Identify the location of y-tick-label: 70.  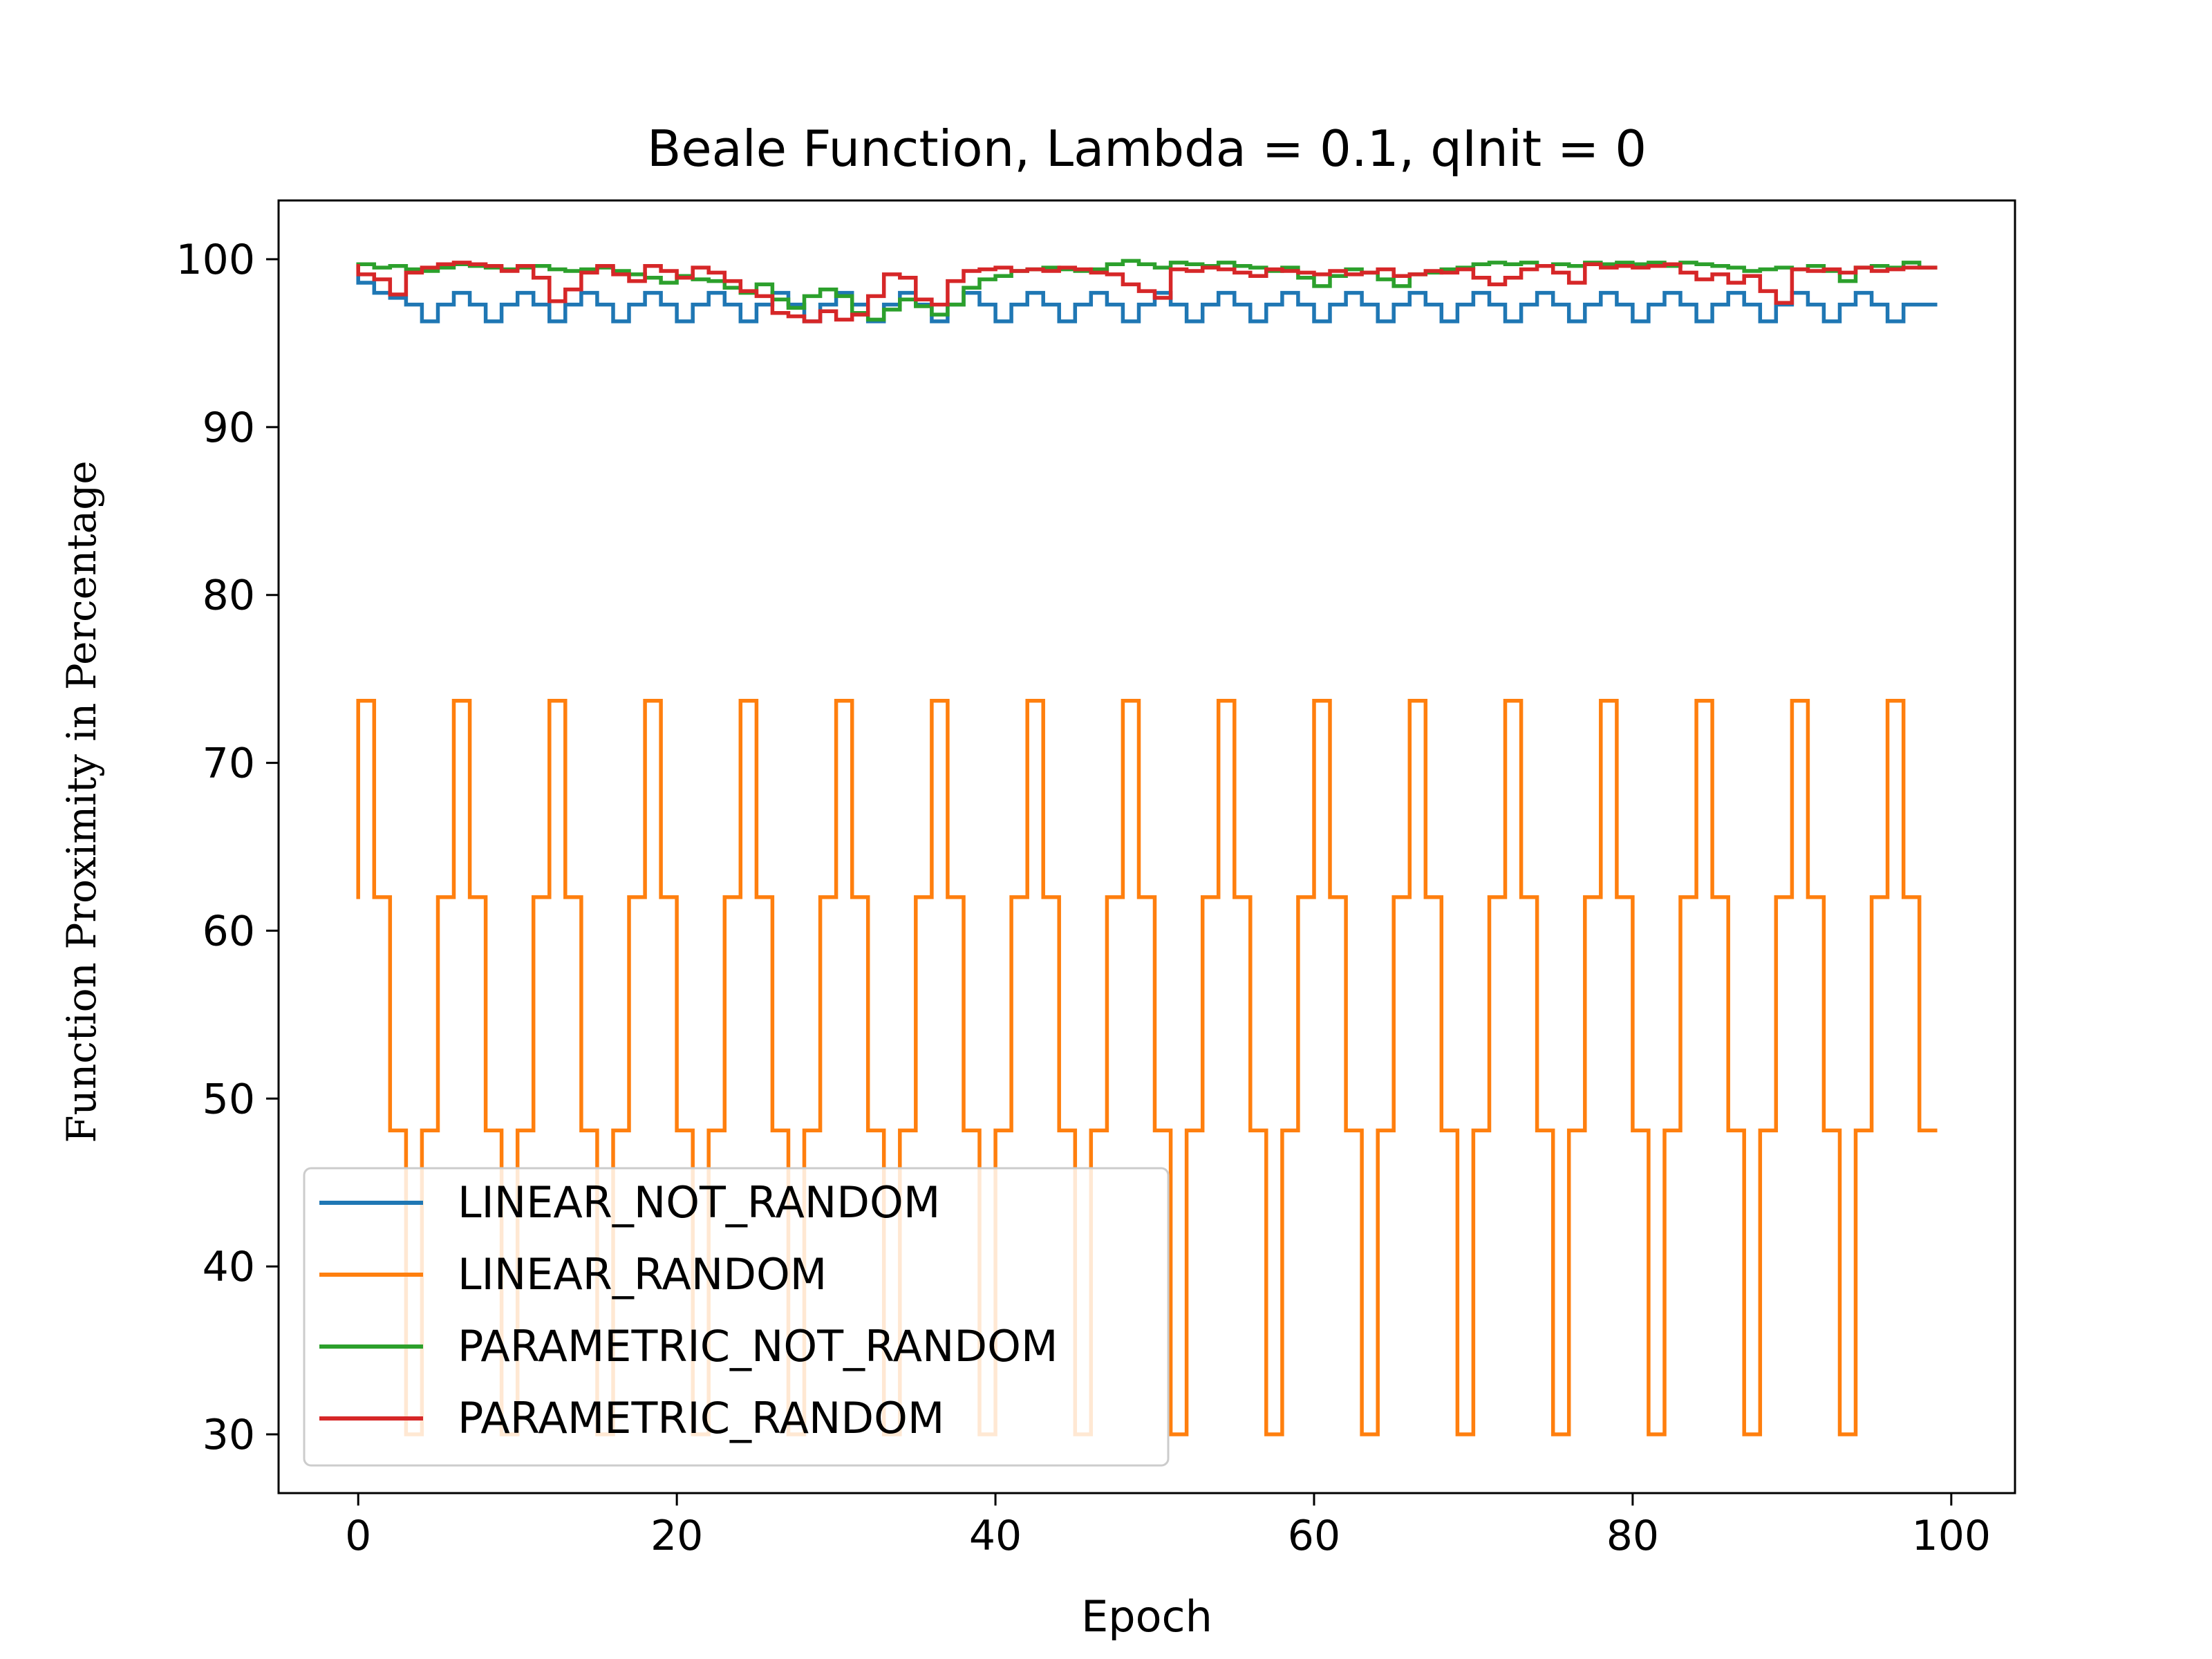
(229, 764).